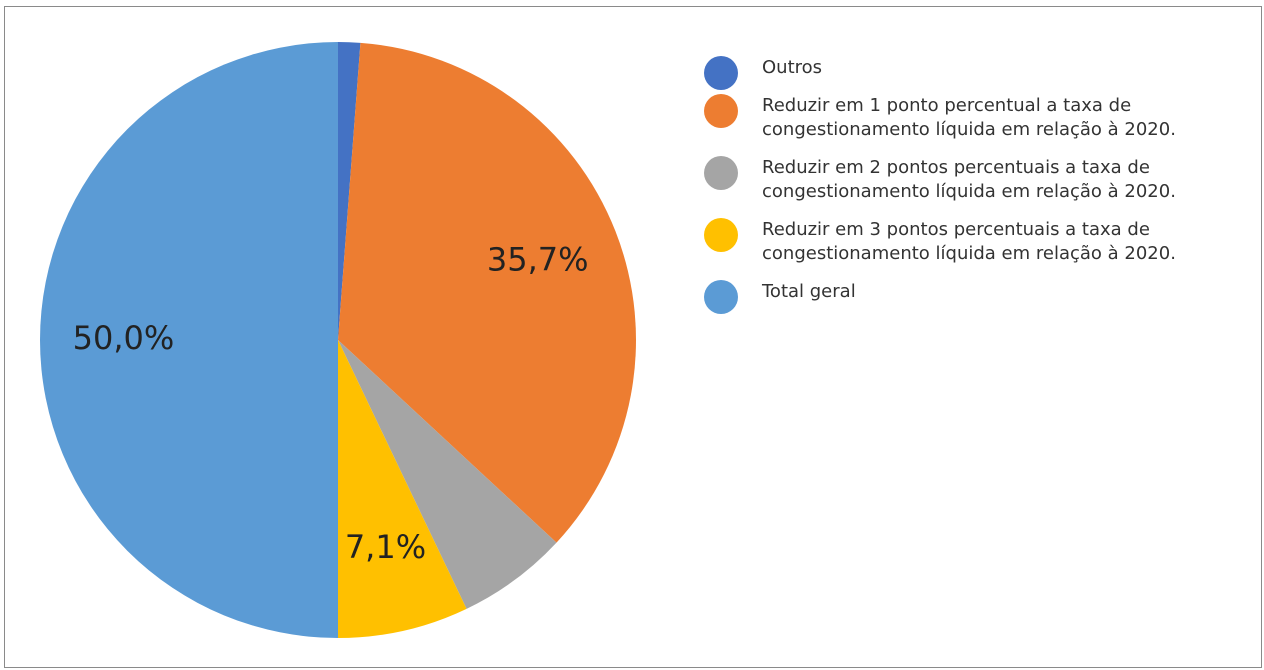 The height and width of the screenshot is (670, 1264). I want to click on legend-label: Total geral, so click(809, 291).